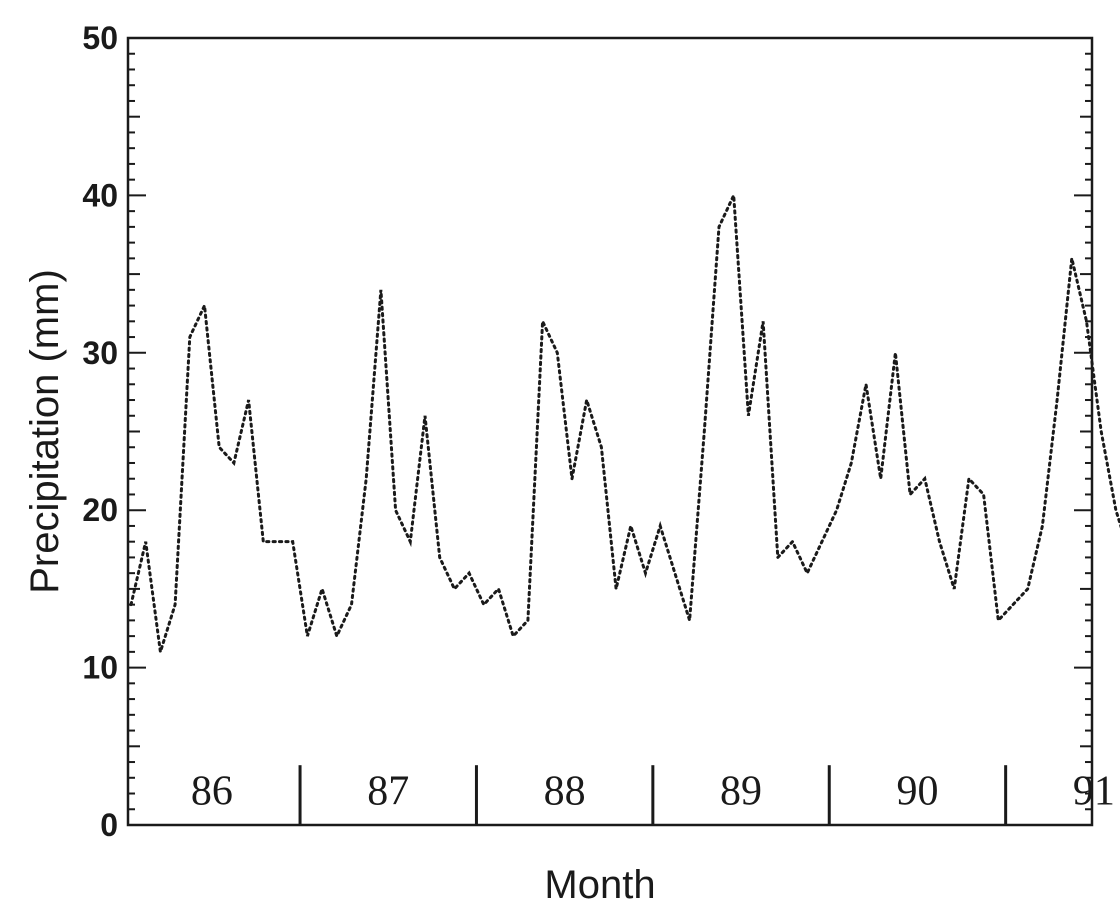  What do you see at coordinates (45, 431) in the screenshot?
I see `y-axis-label: Precipitation (mm)` at bounding box center [45, 431].